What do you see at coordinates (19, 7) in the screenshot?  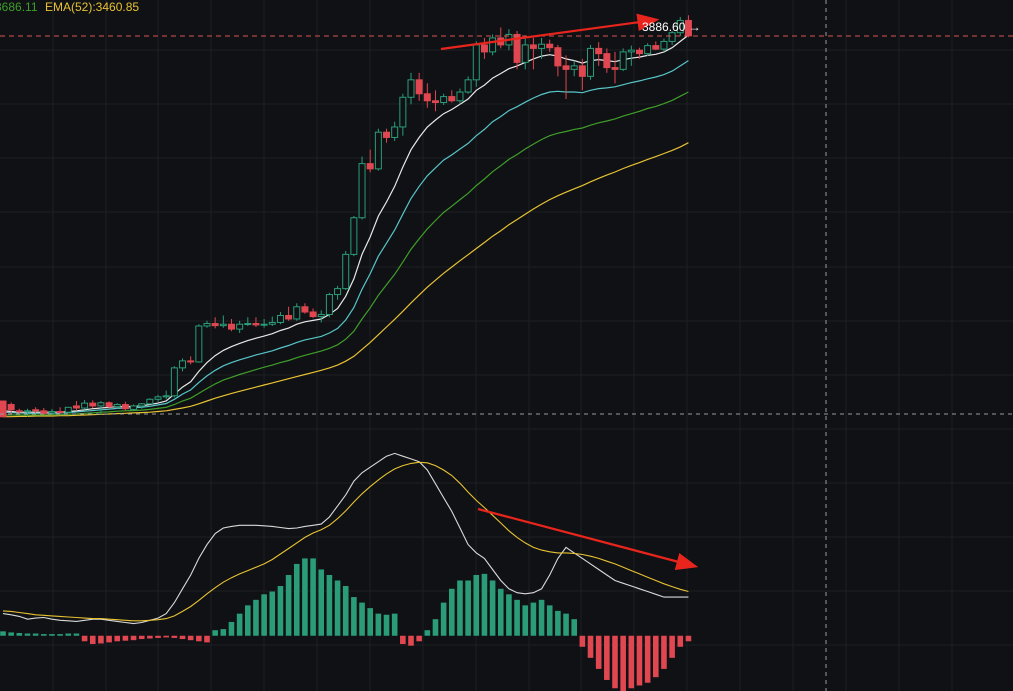 I see `legend-ema-prev-value: 3686.11` at bounding box center [19, 7].